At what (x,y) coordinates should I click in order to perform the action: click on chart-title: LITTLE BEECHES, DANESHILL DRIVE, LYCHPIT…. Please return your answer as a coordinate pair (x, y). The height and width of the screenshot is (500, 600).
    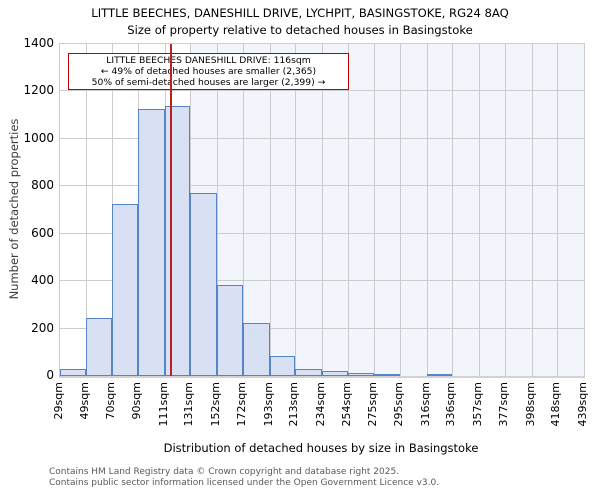
    Looking at the image, I should click on (300, 13).